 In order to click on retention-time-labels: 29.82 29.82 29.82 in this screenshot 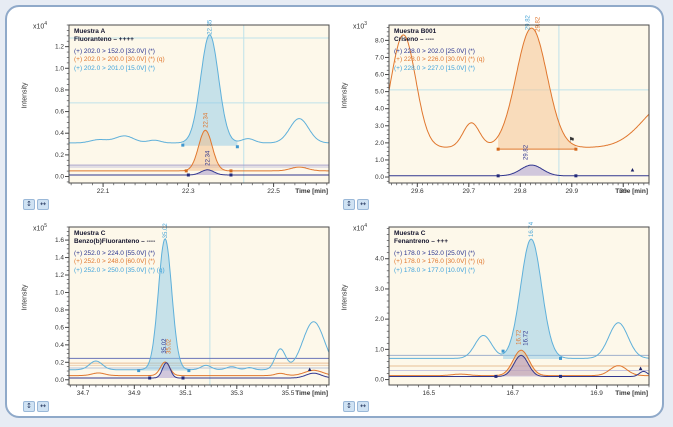, I will do `click(532, 87)`.